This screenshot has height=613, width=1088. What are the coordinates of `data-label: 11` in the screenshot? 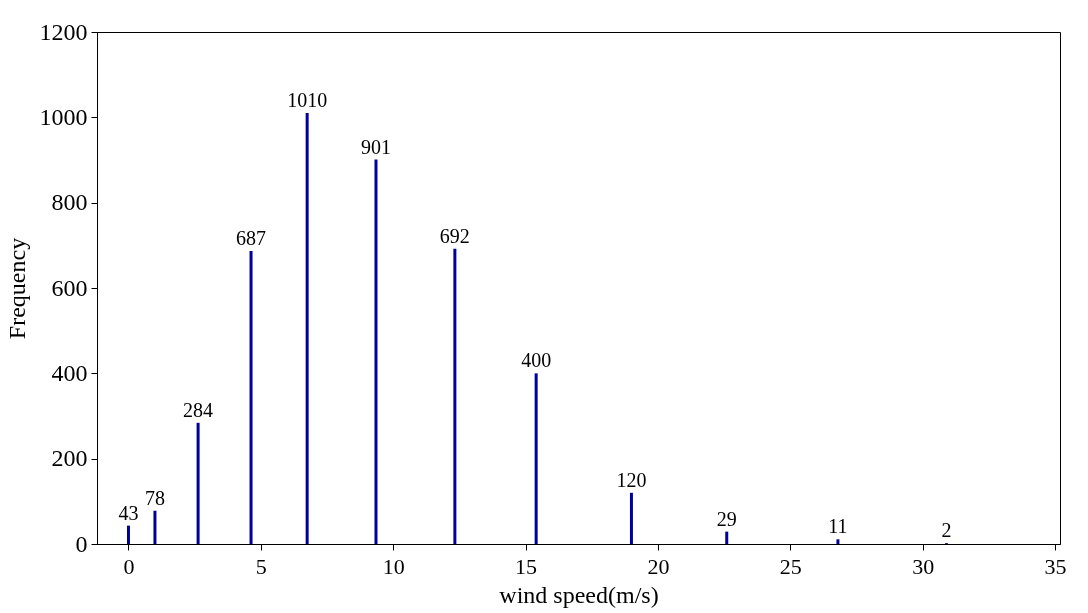 It's located at (838, 526).